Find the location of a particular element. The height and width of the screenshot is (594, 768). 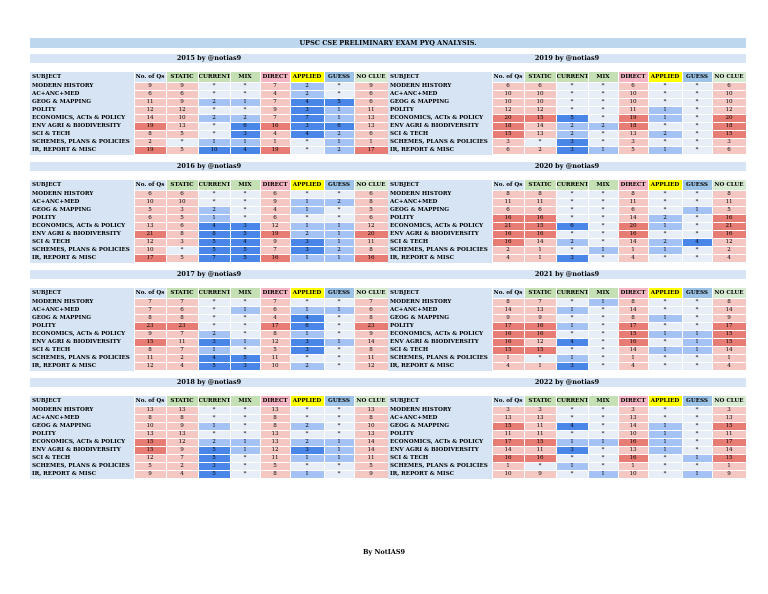

table-row: IR, REPORT & MISC 4 1 3 * 4 * * 4 is located at coordinates (567, 258).